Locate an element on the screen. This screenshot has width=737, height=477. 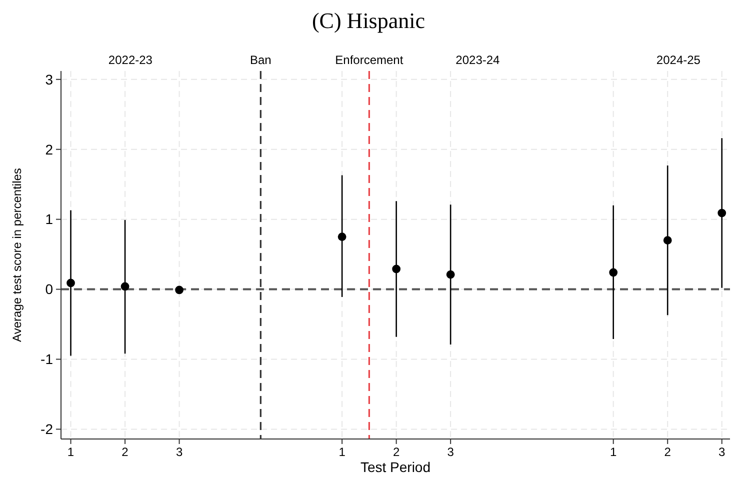
text: Enforcement is located at coordinates (369, 60).